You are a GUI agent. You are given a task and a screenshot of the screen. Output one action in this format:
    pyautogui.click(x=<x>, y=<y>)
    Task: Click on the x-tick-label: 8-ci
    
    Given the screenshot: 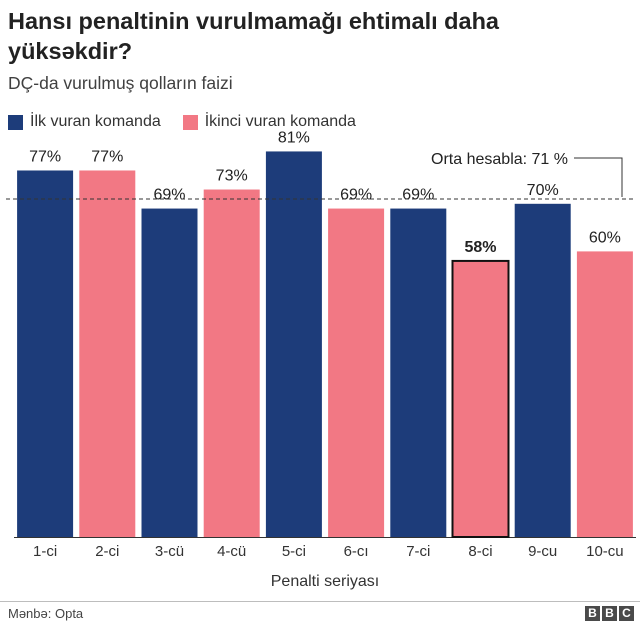 What is the action you would take?
    pyautogui.click(x=480, y=551)
    